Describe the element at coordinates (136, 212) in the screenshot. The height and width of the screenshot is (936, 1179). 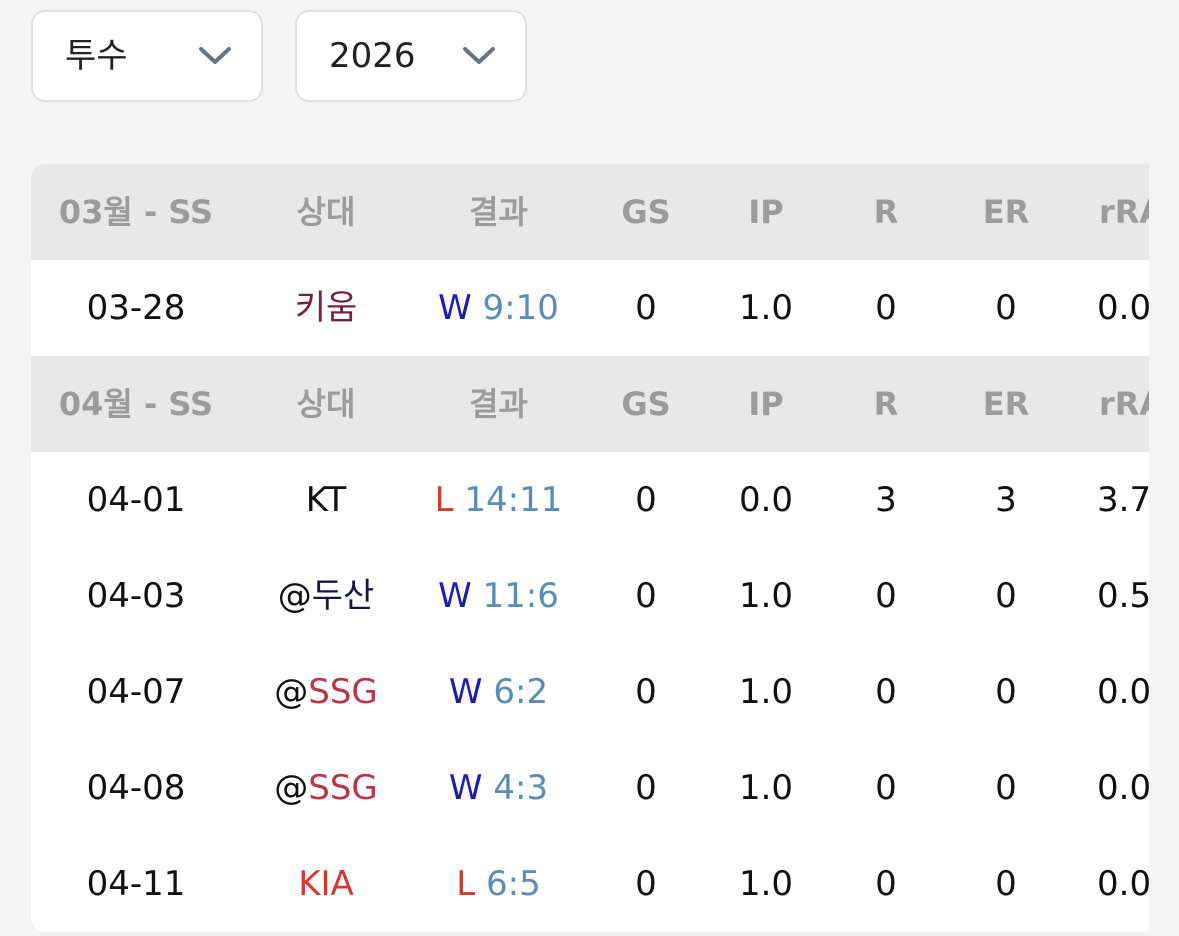
I see `section-month-label: 03월 - SS` at that location.